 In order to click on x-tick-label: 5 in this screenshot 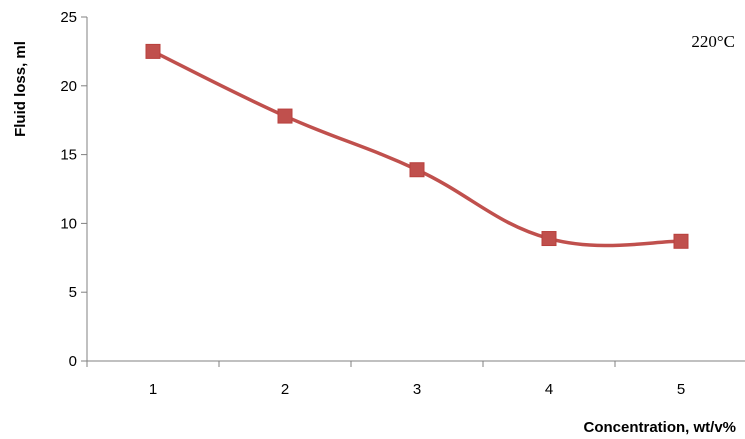, I will do `click(681, 389)`.